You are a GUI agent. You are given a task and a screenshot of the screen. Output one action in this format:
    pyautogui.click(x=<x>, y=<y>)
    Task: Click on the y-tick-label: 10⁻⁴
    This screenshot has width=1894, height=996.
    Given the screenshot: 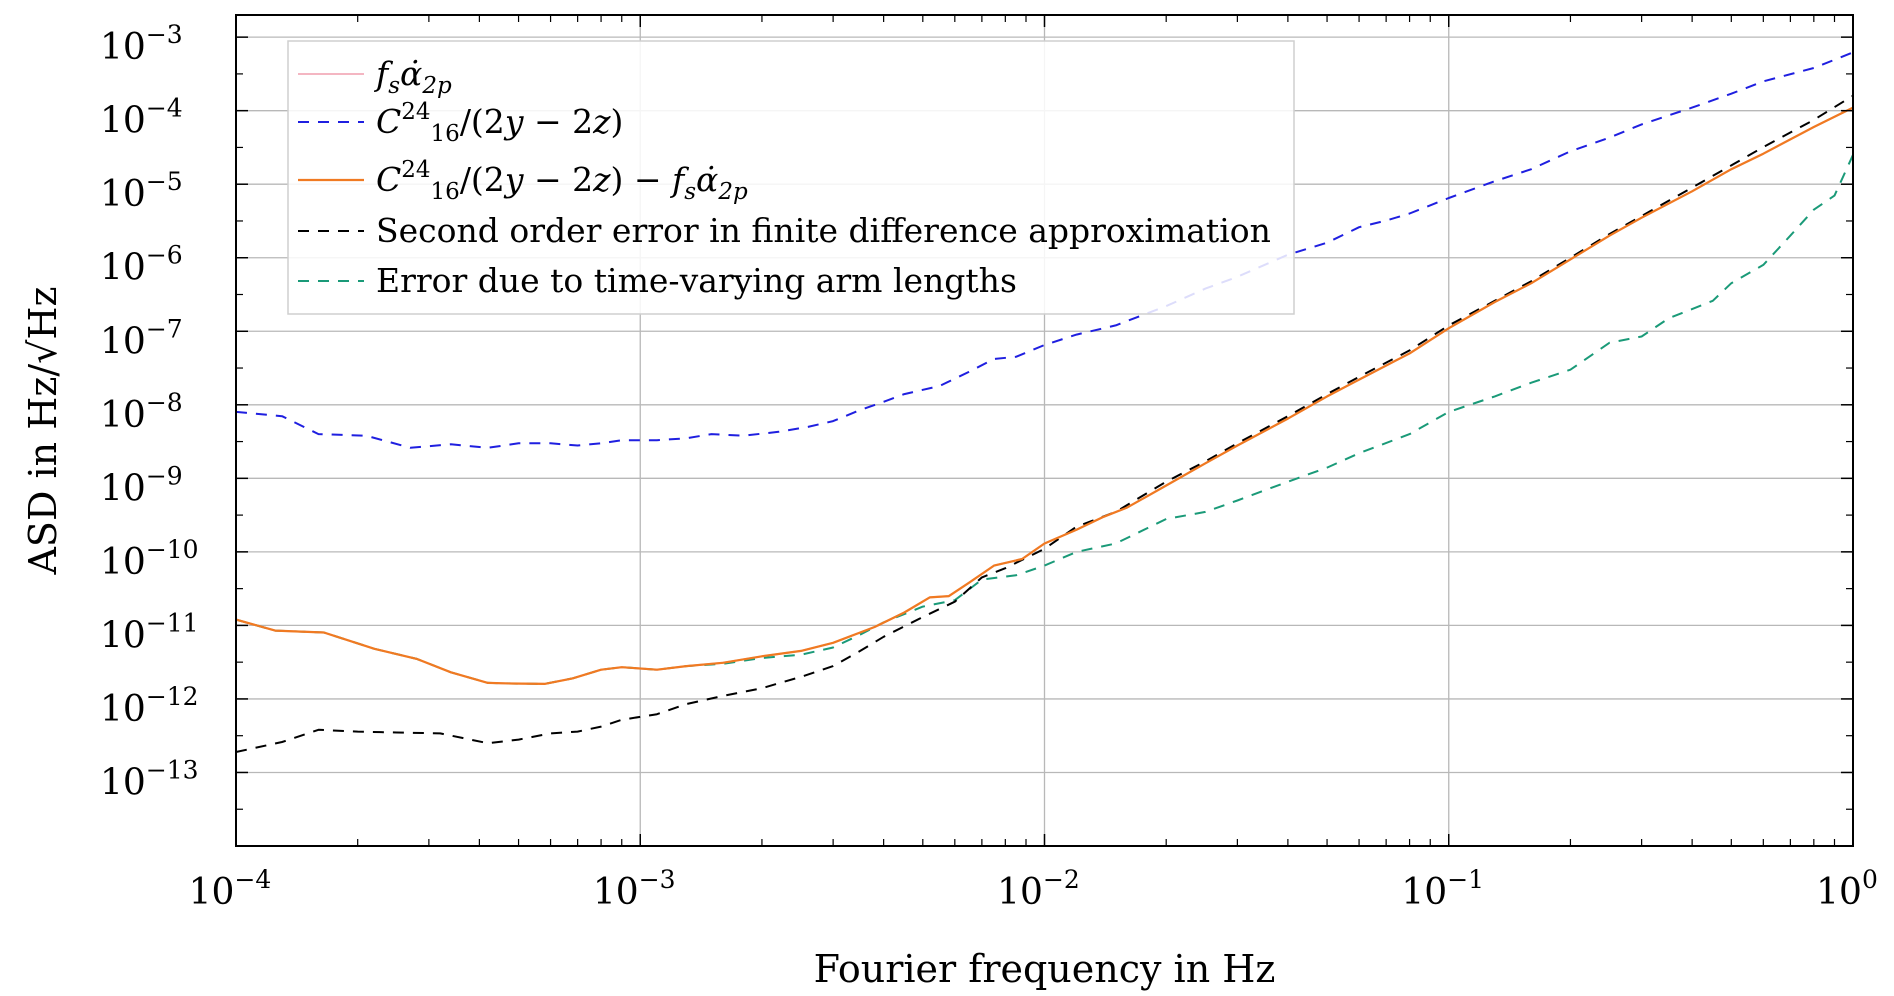 What is the action you would take?
    pyautogui.click(x=141, y=118)
    